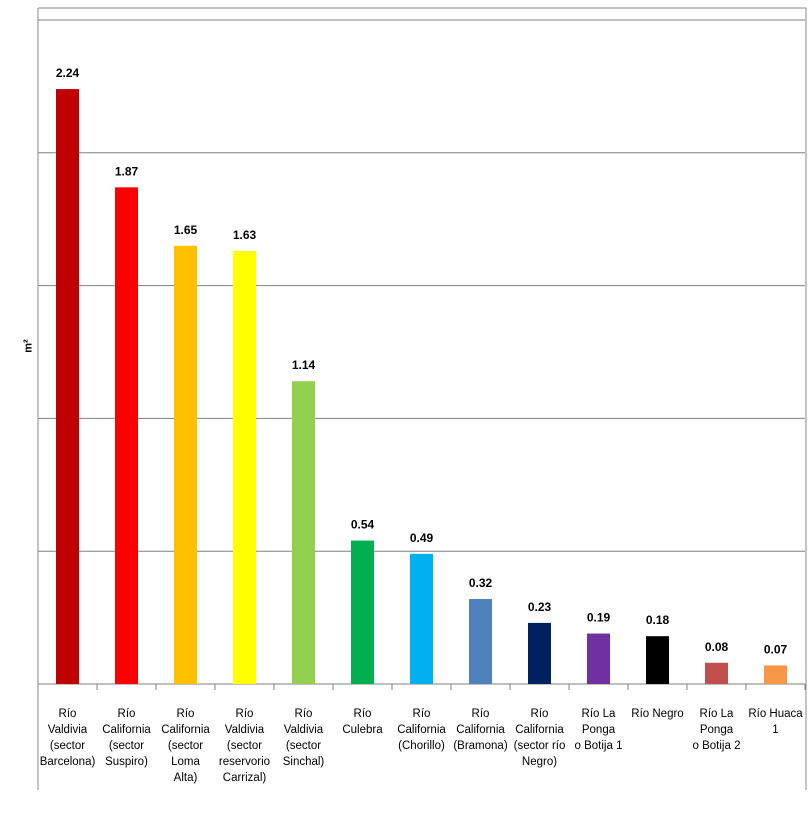 This screenshot has width=809, height=814. I want to click on x-tick-label: Río California (sector Suspiro), so click(126, 738).